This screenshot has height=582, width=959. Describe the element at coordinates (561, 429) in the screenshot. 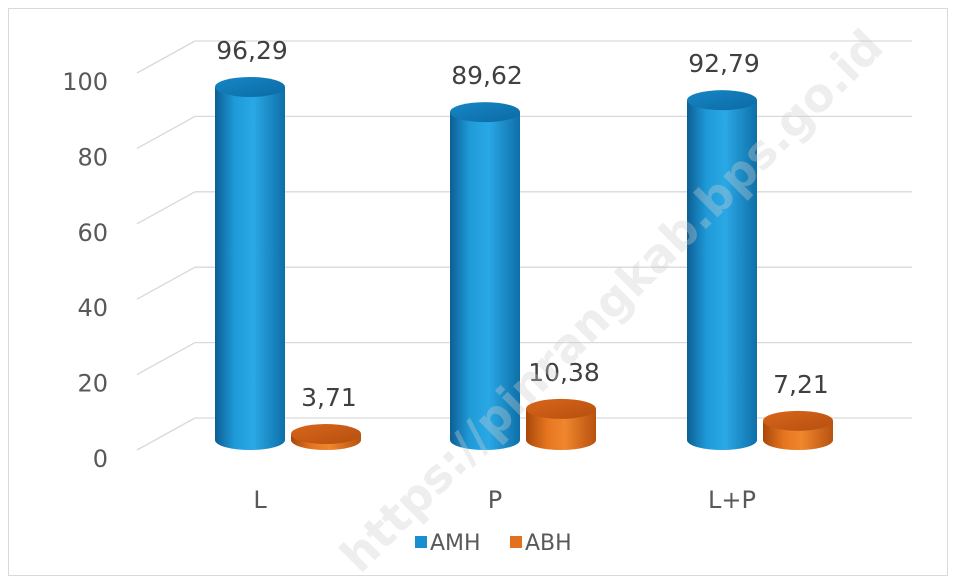

I see `bar-abh-p` at that location.